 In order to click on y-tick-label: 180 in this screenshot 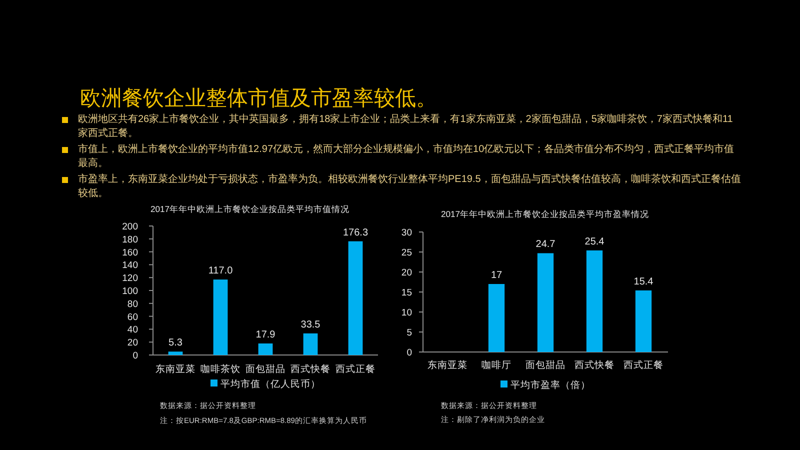, I will do `click(130, 240)`.